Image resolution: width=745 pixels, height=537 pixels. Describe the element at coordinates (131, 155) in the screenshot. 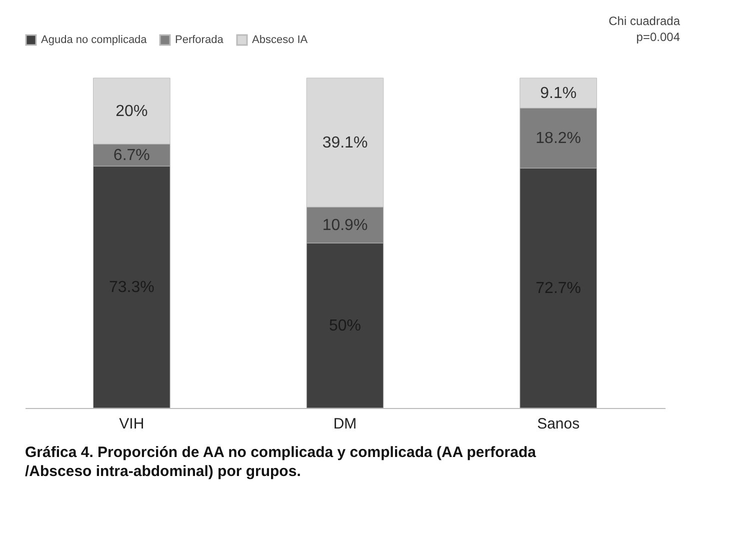

I see `data-label: 6.7%` at that location.